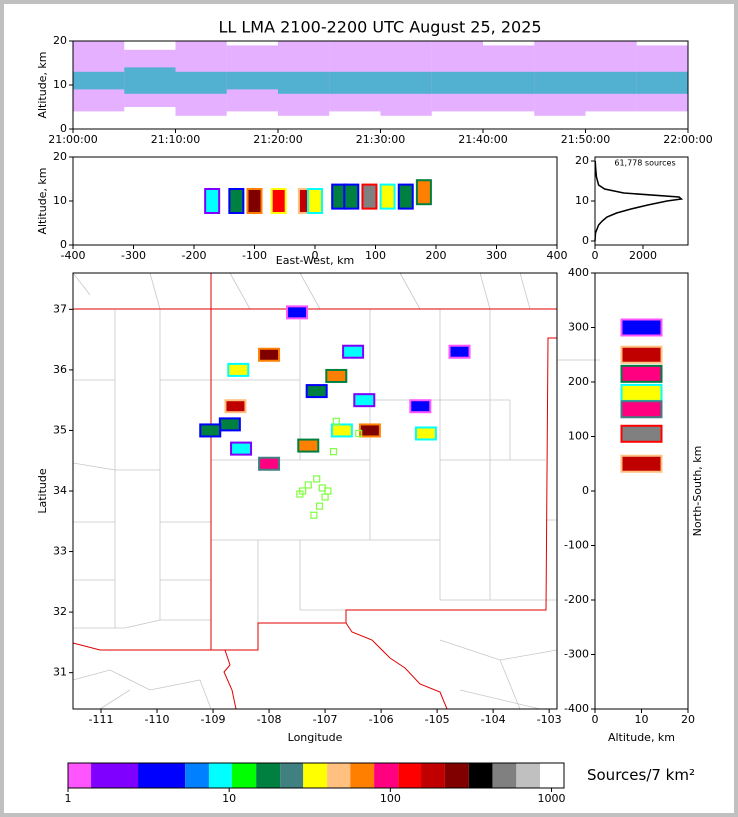 This screenshot has height=817, width=738. What do you see at coordinates (576, 599) in the screenshot?
I see `y-tick-label: -200` at bounding box center [576, 599].